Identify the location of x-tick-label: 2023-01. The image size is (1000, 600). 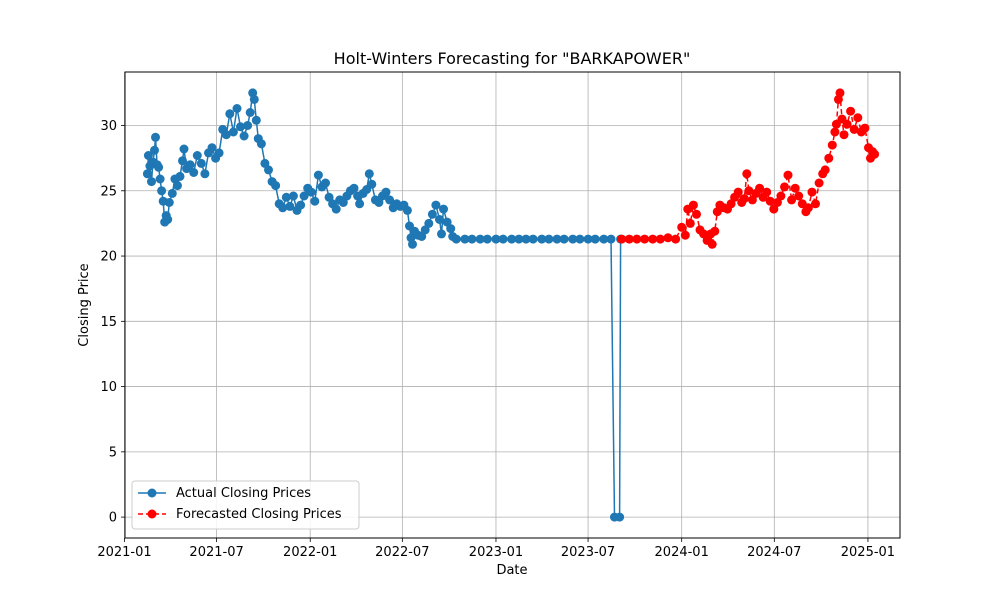
(496, 552).